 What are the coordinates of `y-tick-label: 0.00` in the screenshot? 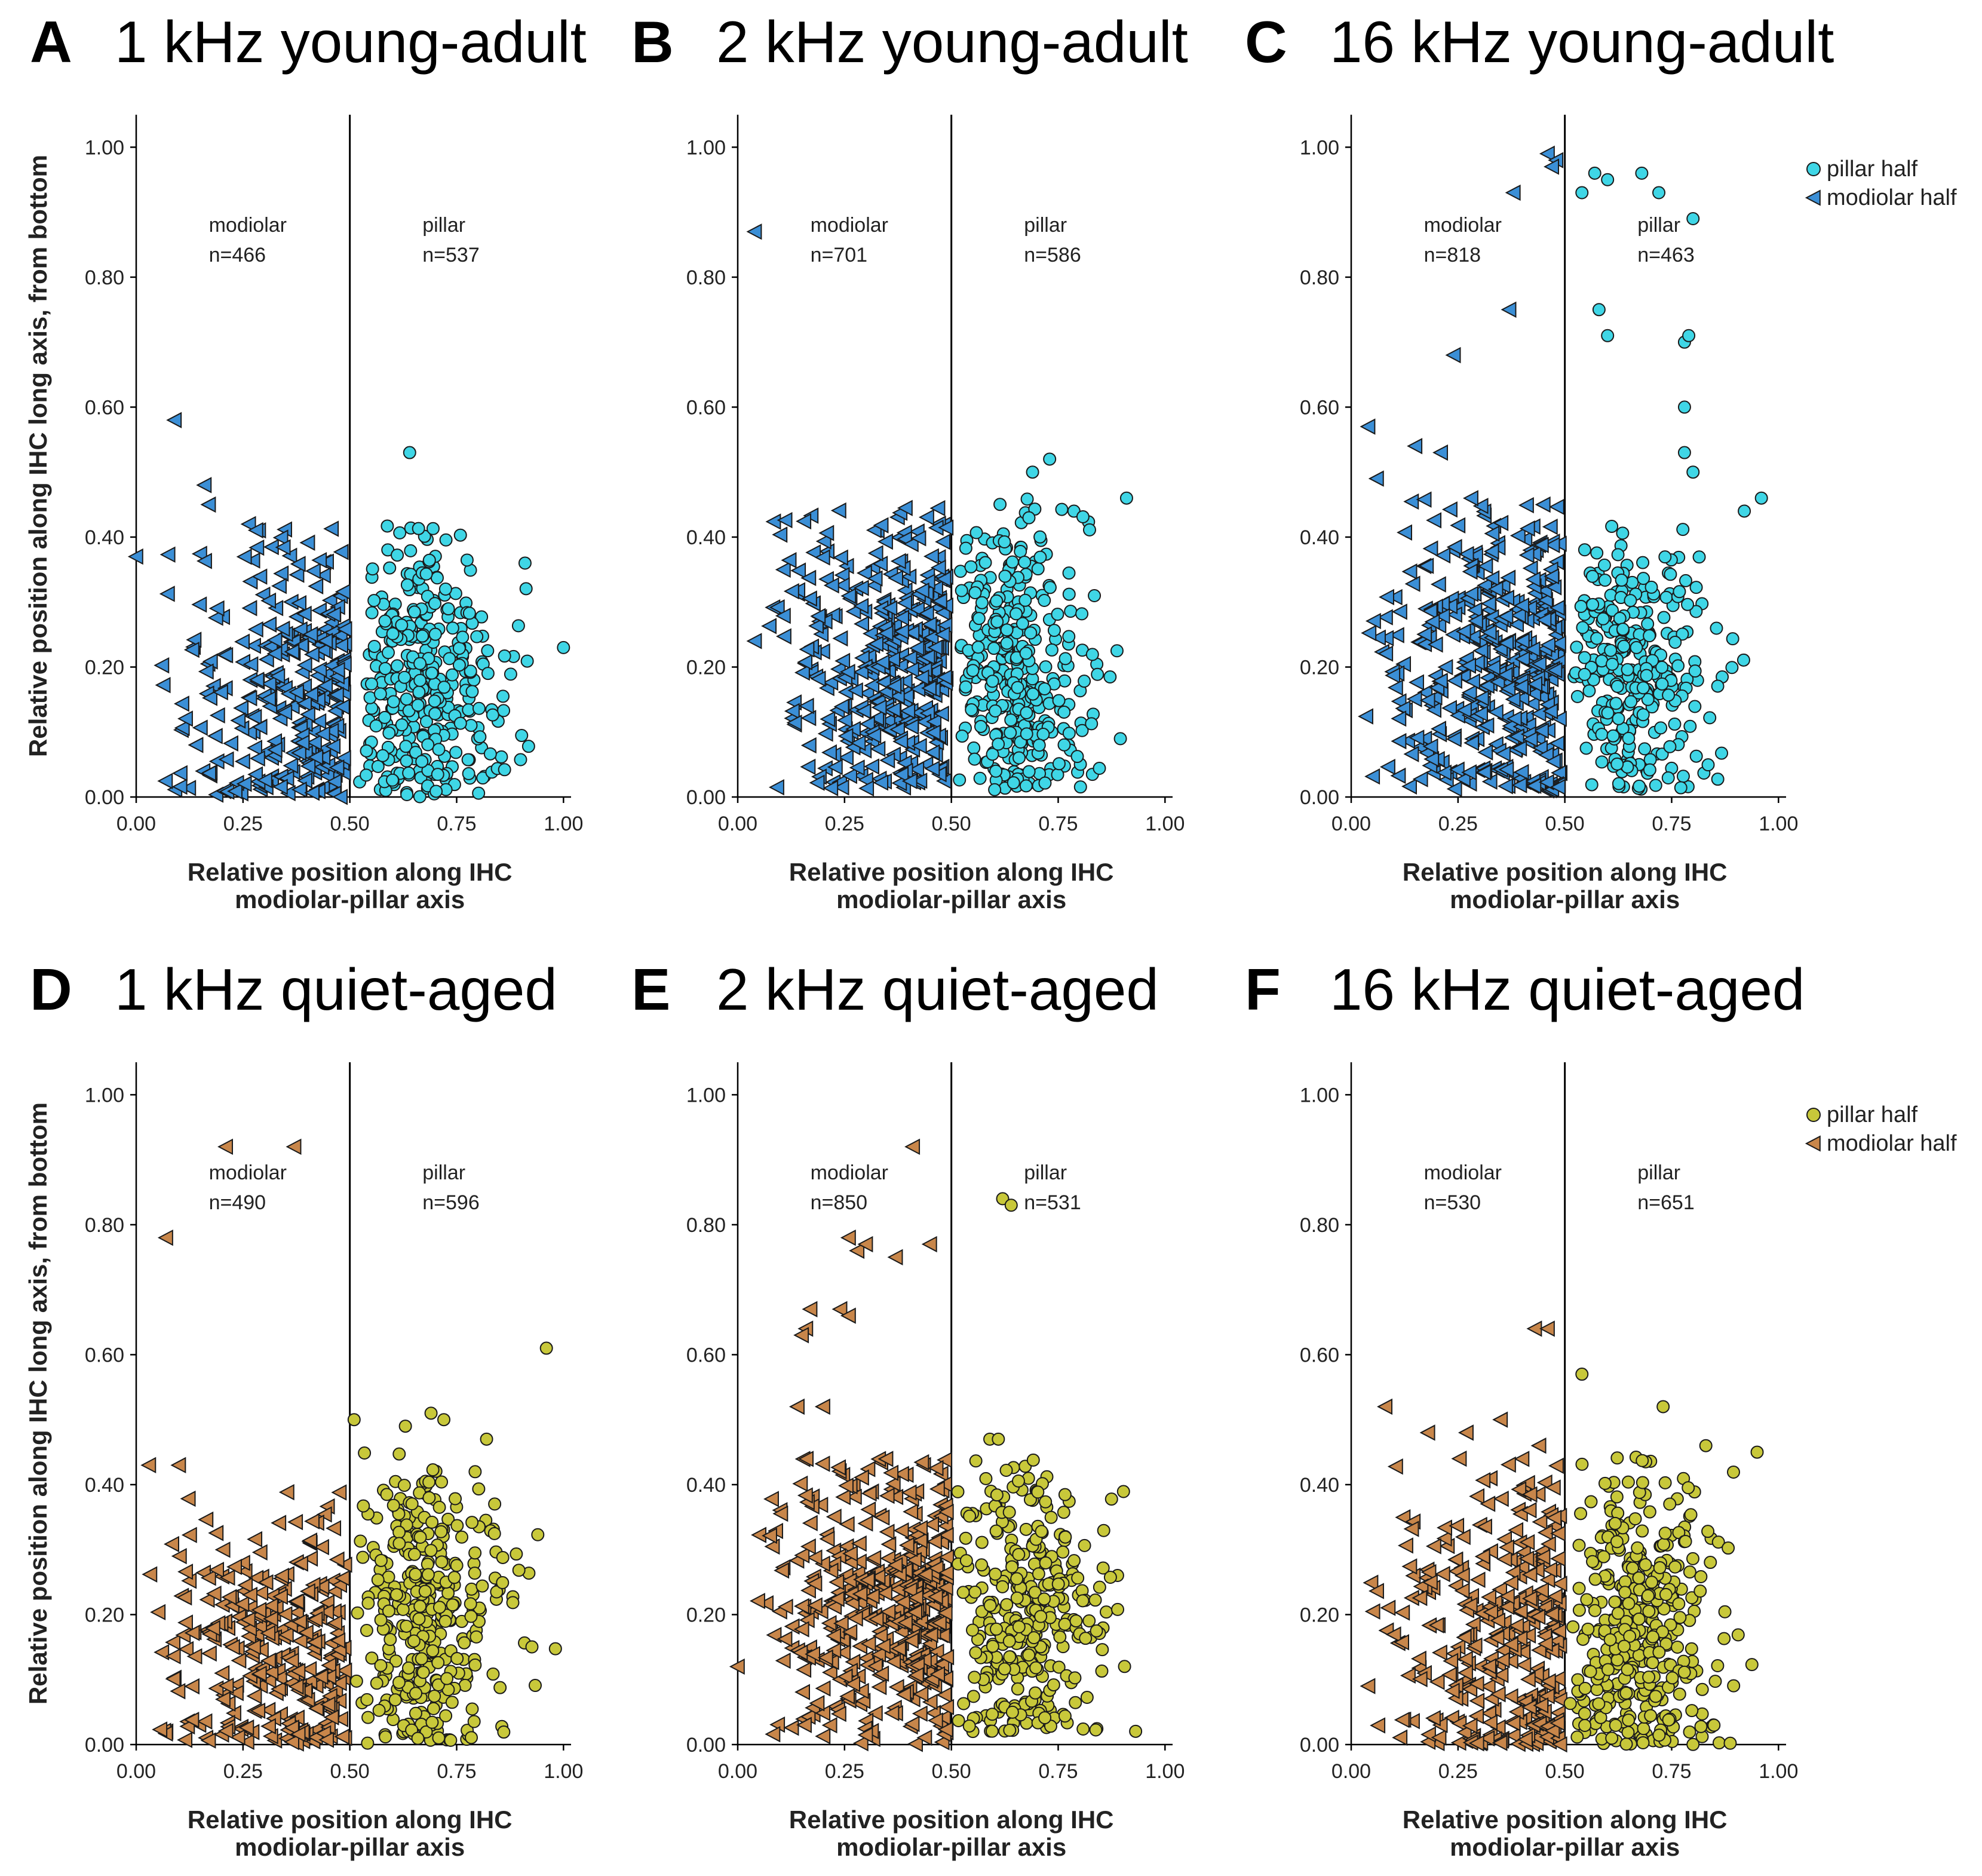 It's located at (104, 798).